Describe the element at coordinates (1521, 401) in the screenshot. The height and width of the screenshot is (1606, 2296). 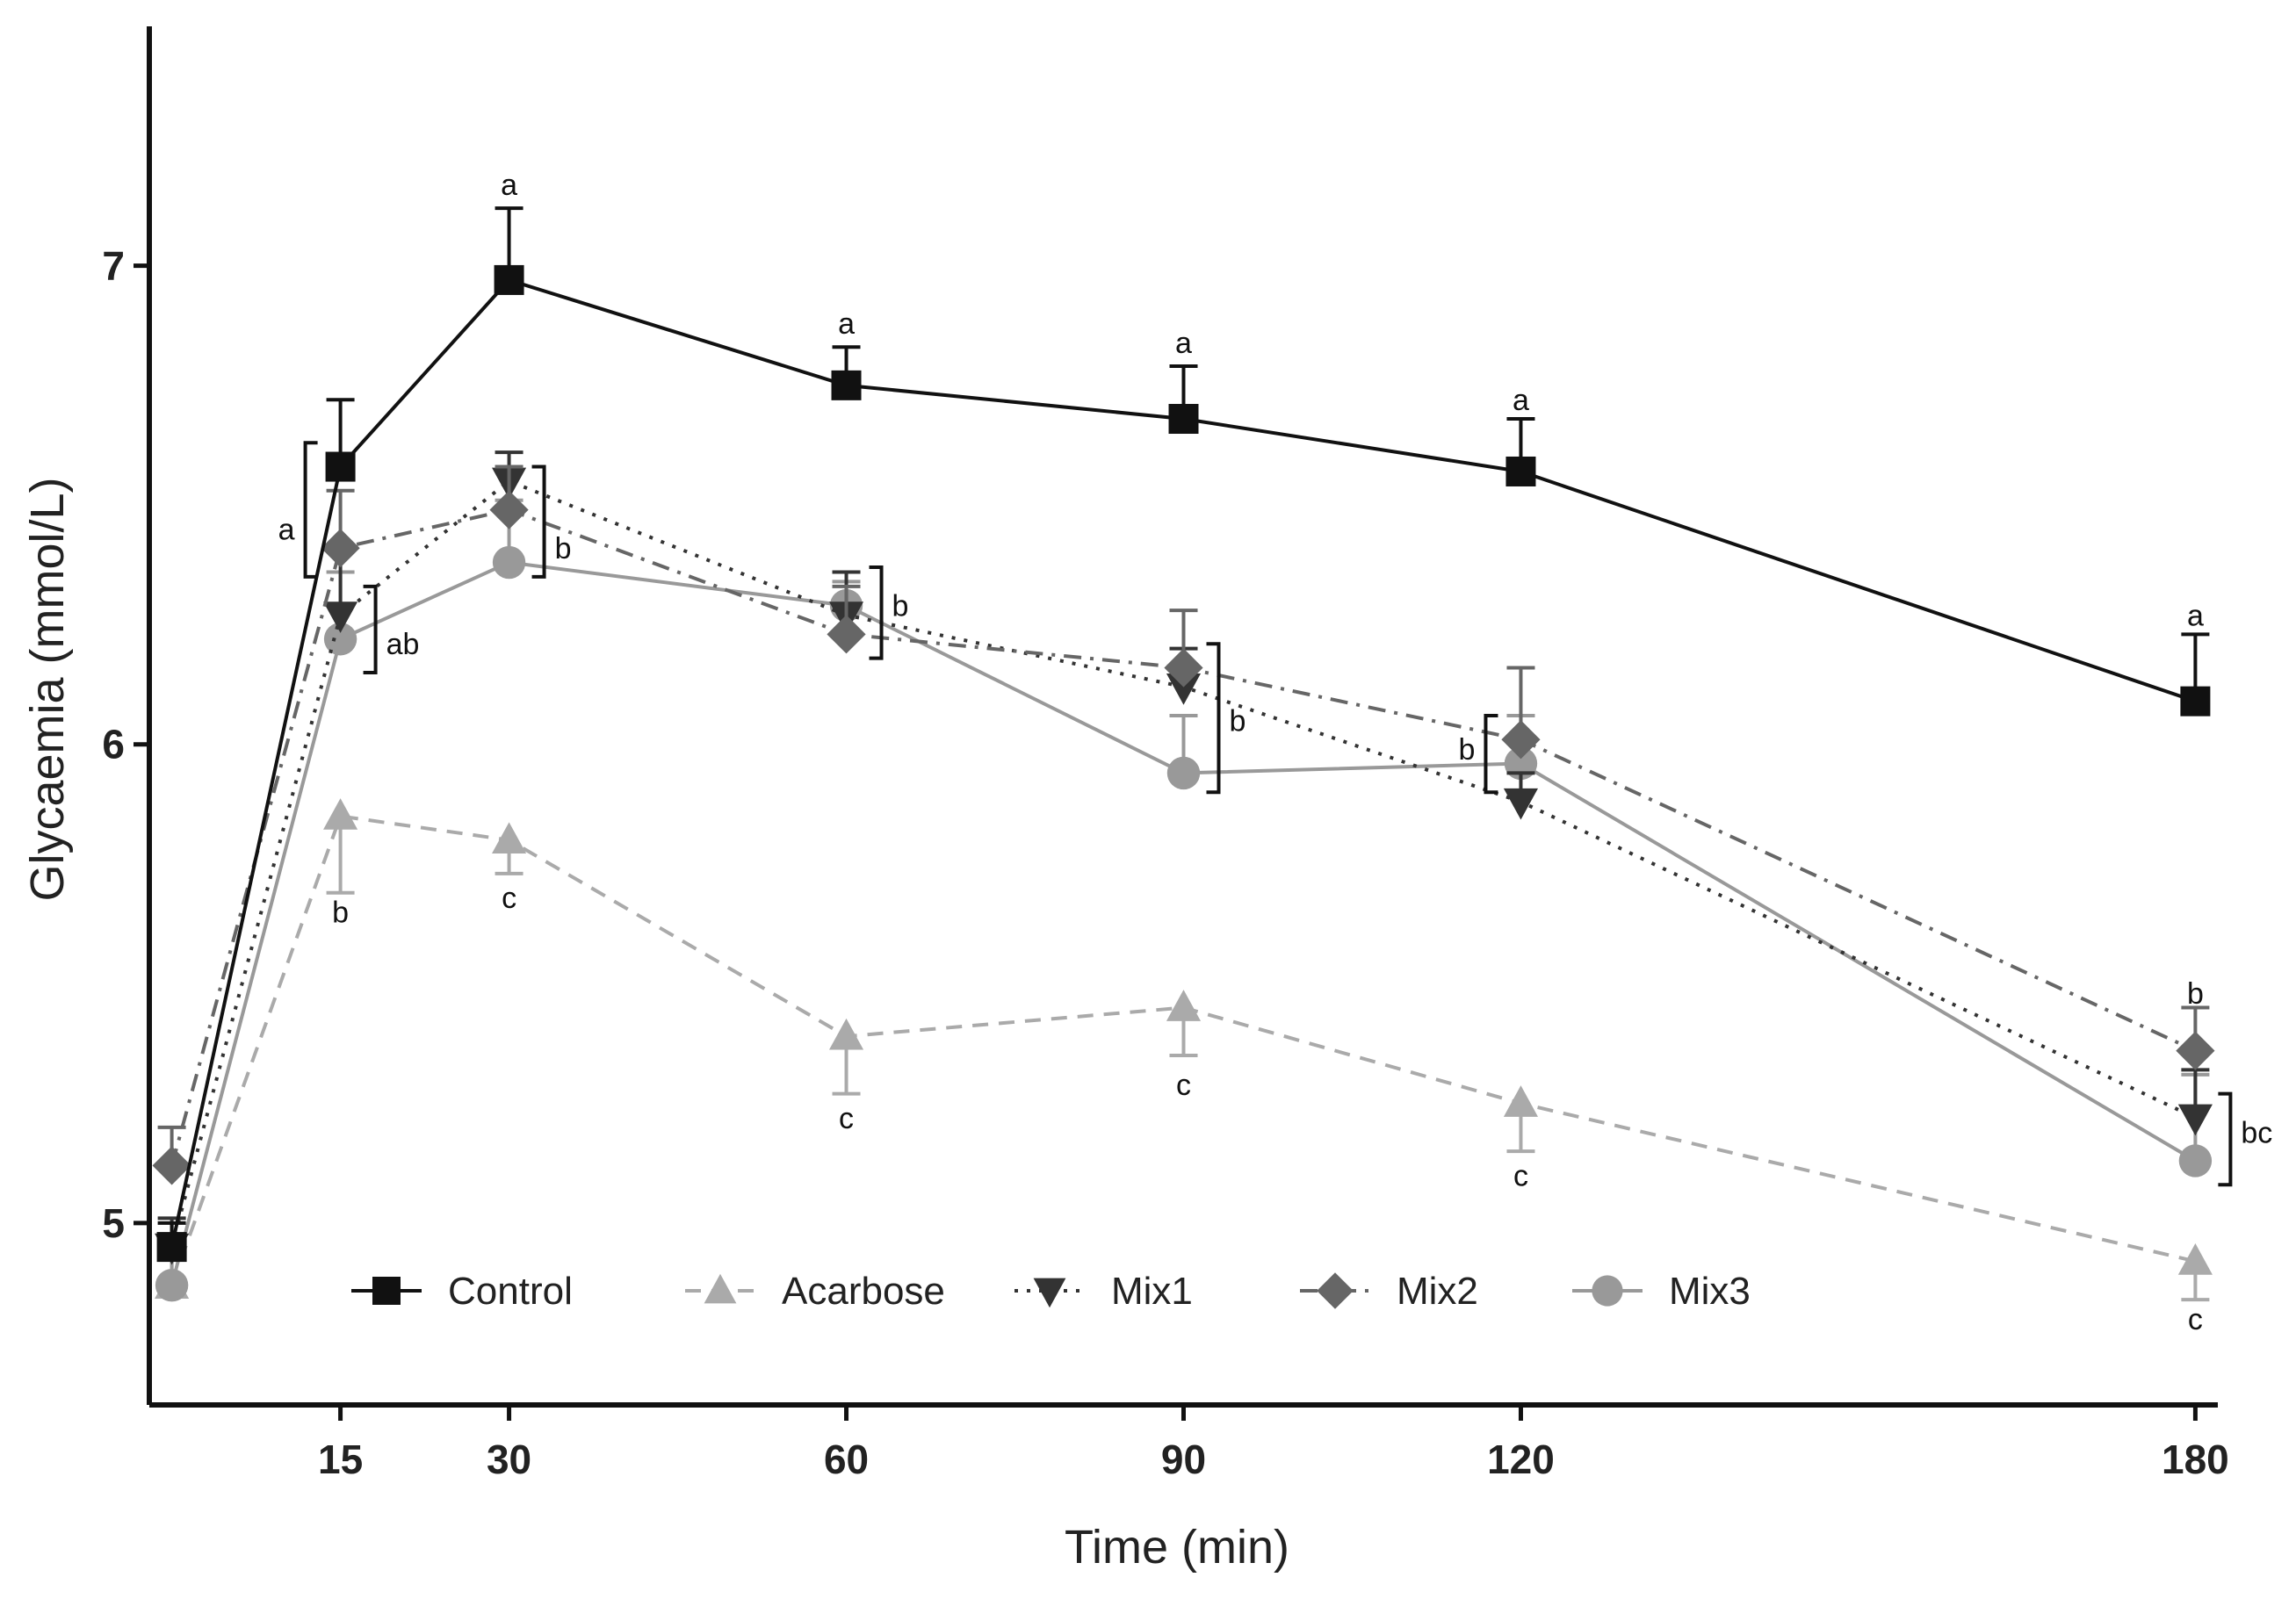
I see `sig-label-3: a` at that location.